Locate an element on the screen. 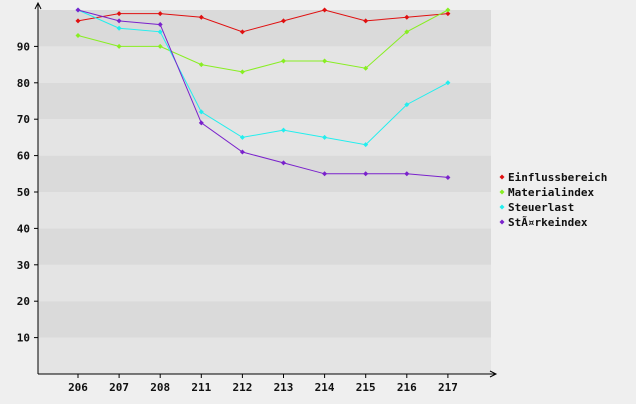 The width and height of the screenshot is (636, 404). legend-item: Steuerlast is located at coordinates (536, 207).